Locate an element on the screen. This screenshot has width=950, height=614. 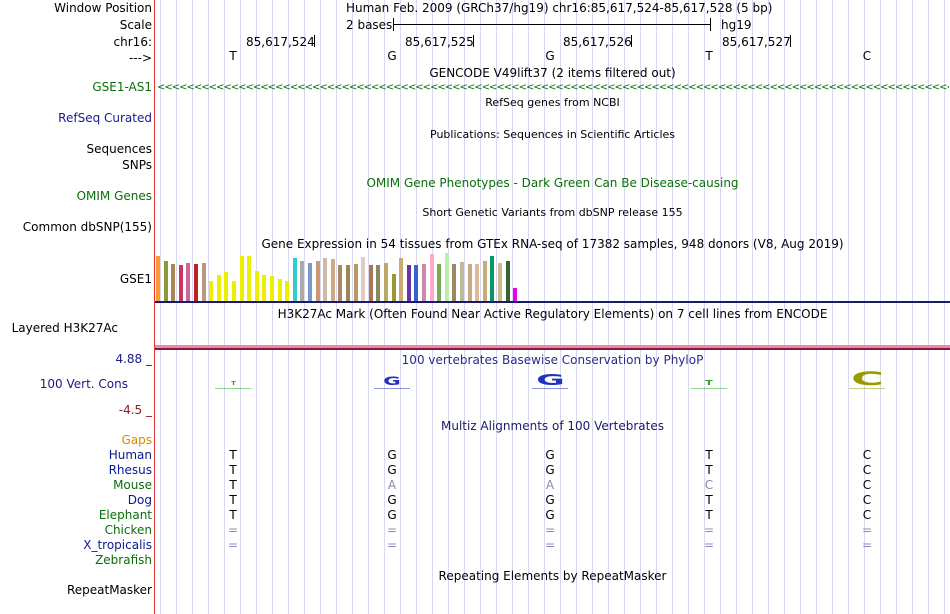
species-label: Human is located at coordinates (130, 455).